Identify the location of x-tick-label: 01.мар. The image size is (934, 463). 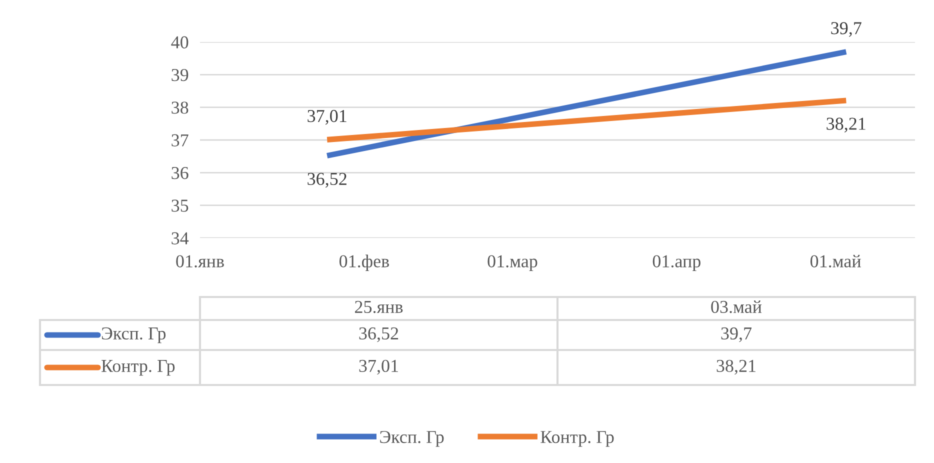
(513, 263).